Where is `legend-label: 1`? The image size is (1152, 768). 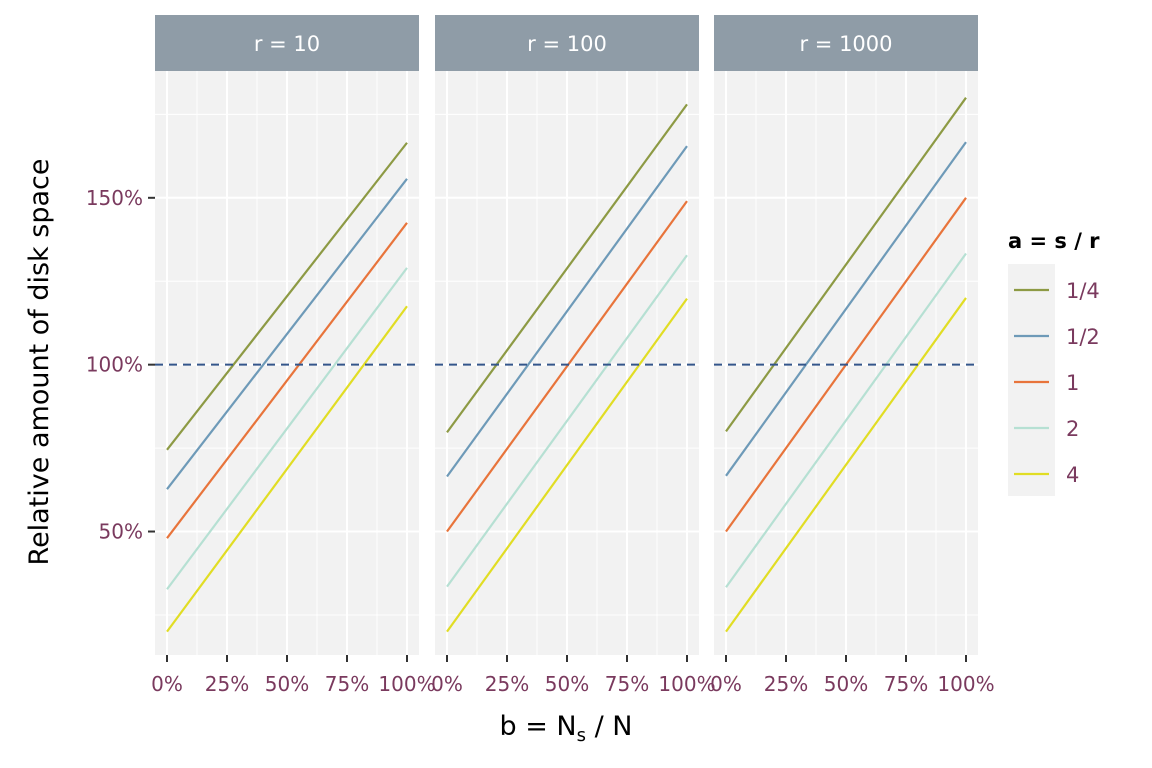 legend-label: 1 is located at coordinates (1072, 383).